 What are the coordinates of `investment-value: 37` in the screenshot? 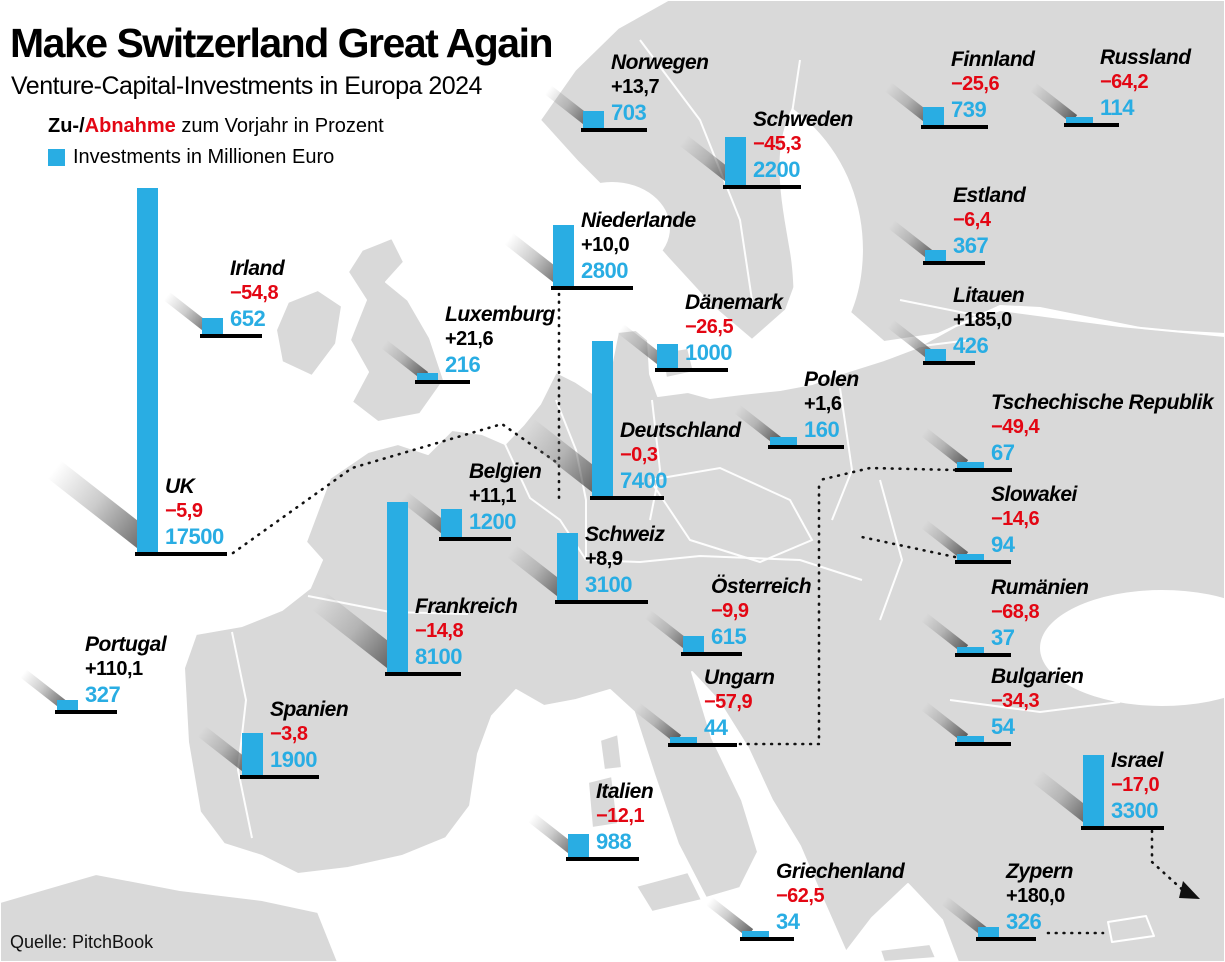 It's located at (1003, 637).